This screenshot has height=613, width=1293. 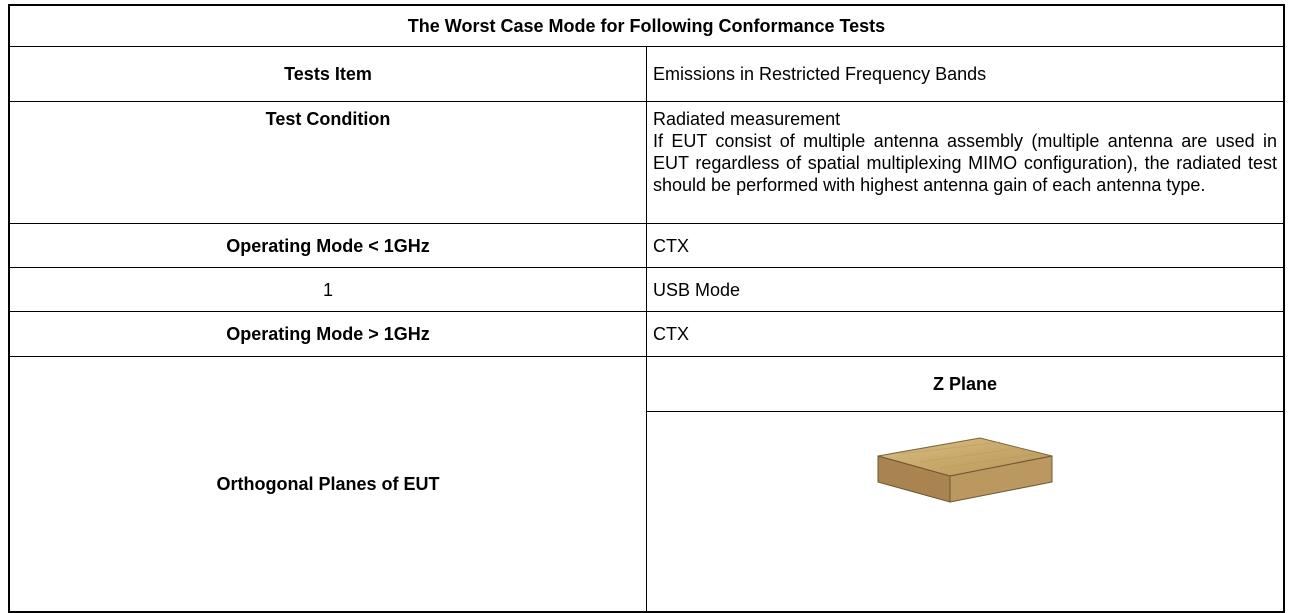 I want to click on row-label: Tests Item, so click(x=327, y=74).